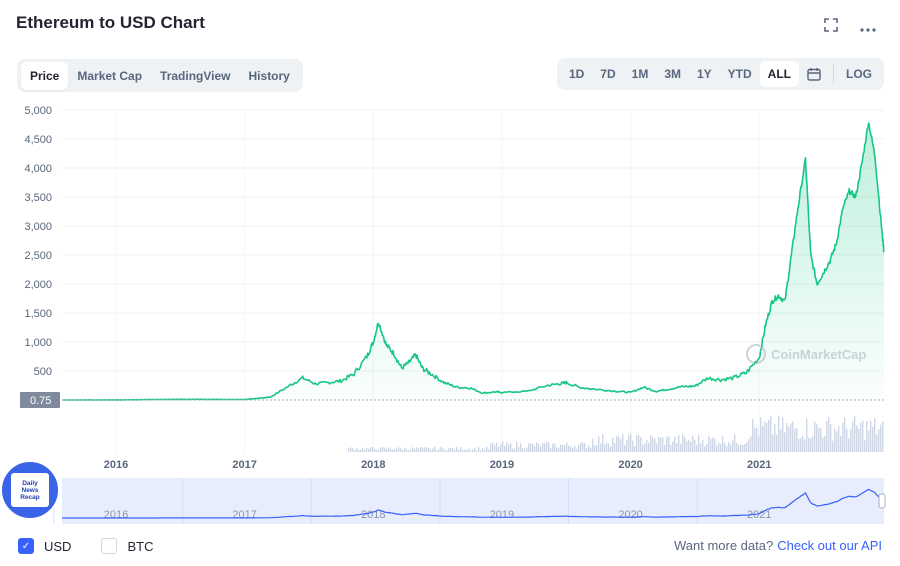  Describe the element at coordinates (244, 515) in the screenshot. I see `navigator-tick-label: 2017` at that location.